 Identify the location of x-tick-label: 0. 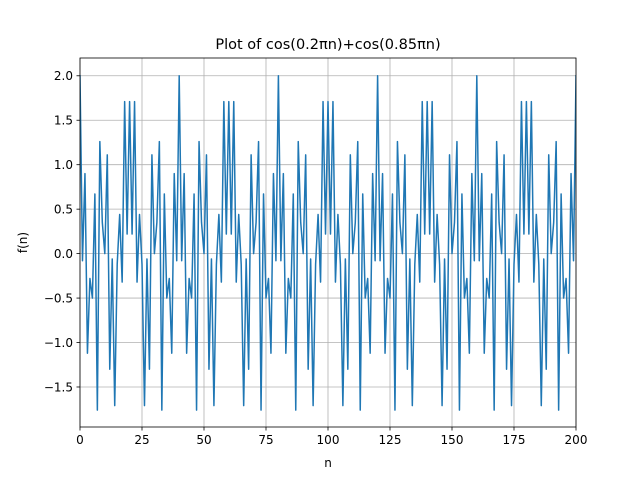
(80, 440).